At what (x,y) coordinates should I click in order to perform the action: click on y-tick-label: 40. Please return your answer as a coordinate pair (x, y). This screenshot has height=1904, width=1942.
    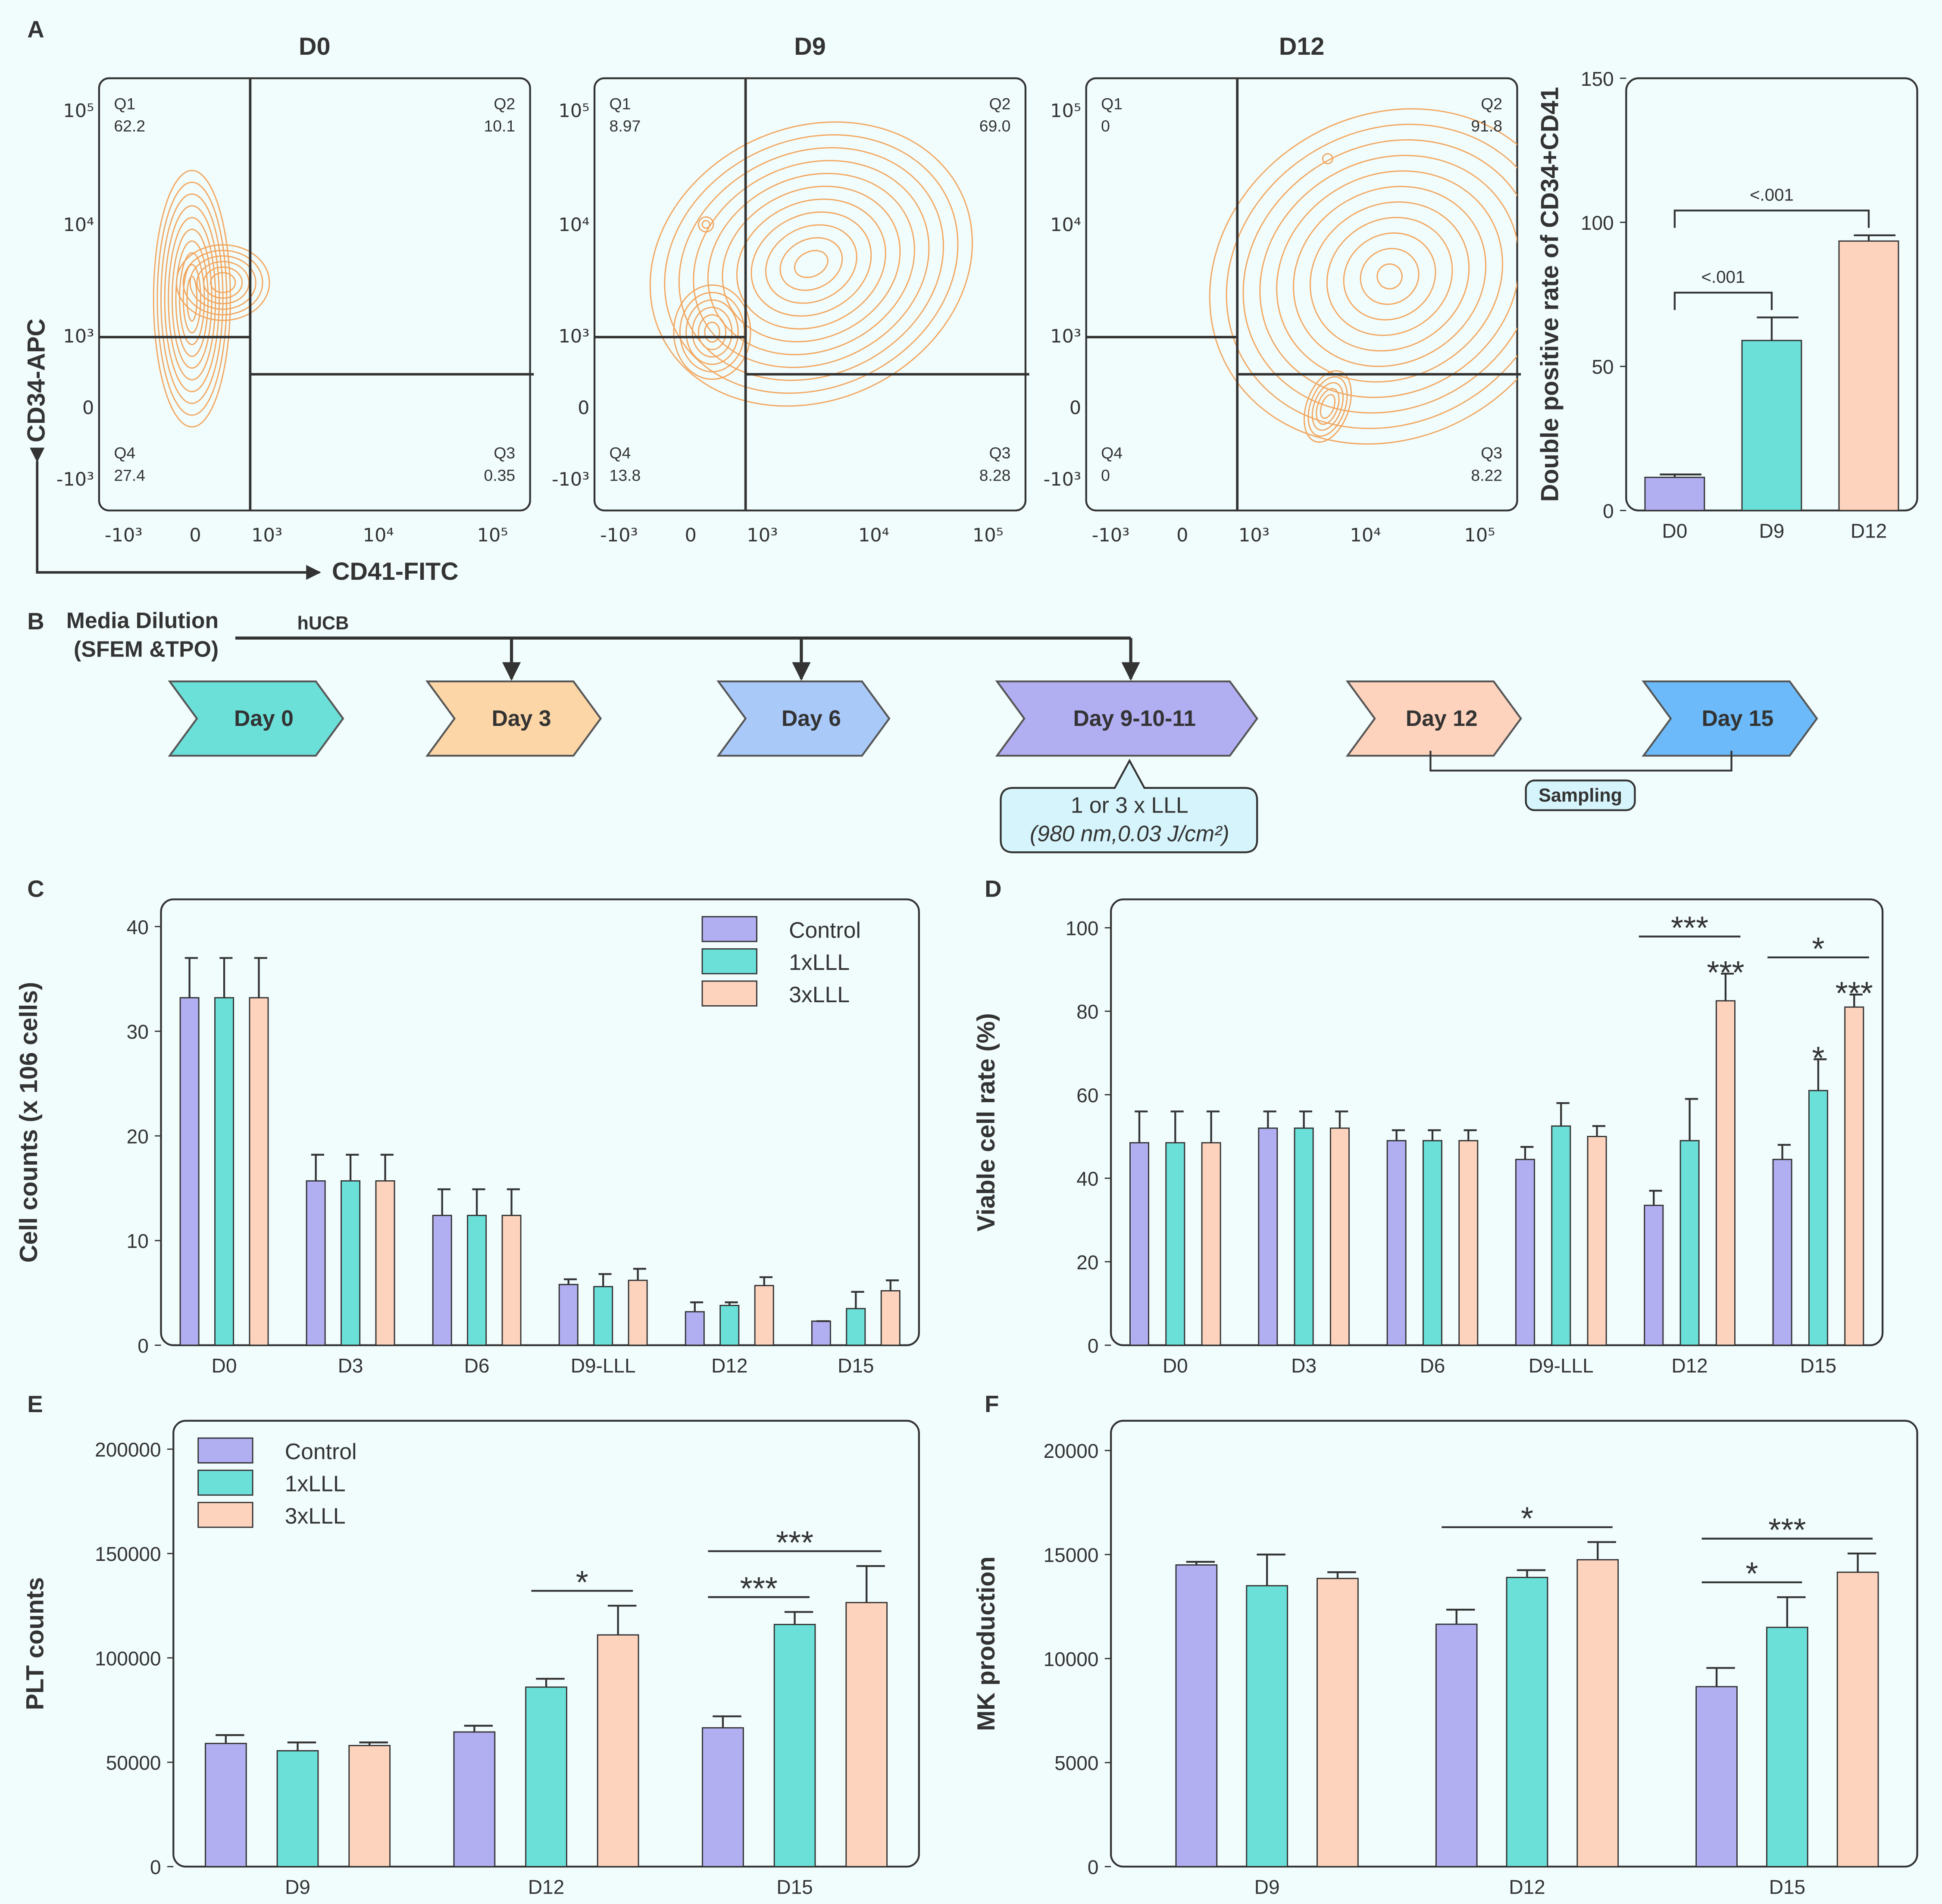
    Looking at the image, I should click on (1087, 1179).